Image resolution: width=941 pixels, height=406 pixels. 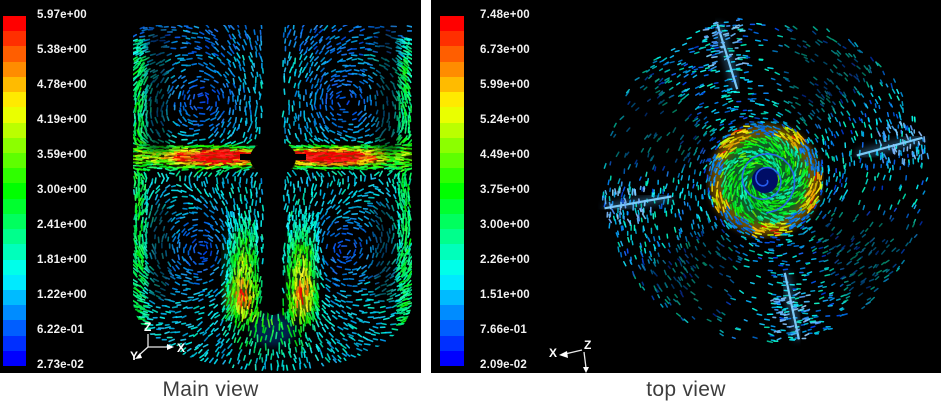 I want to click on top-view-caption-text: top view, so click(x=686, y=389).